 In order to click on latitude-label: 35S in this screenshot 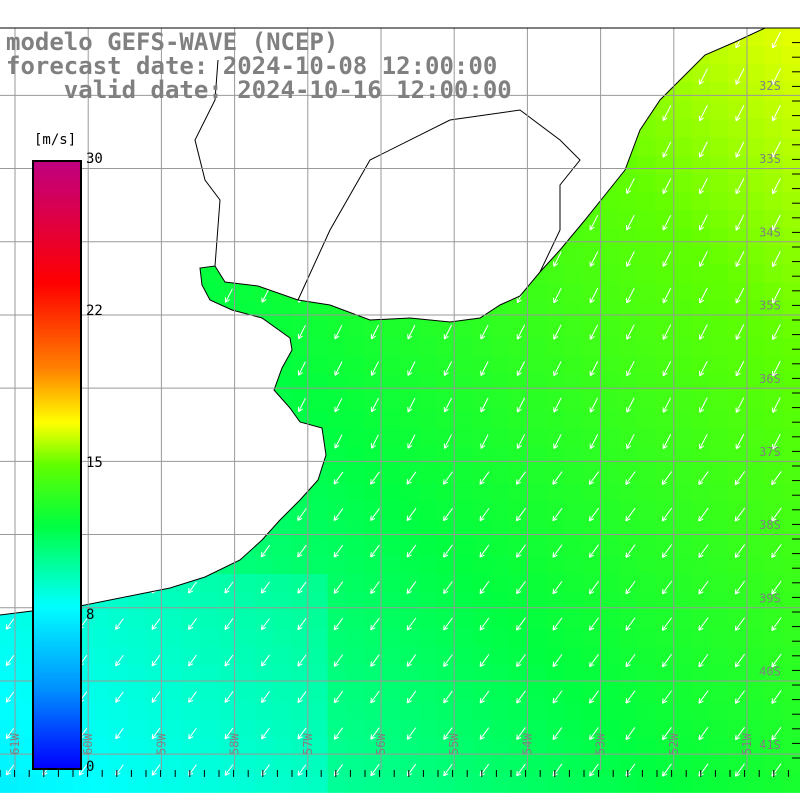, I will do `click(770, 306)`.